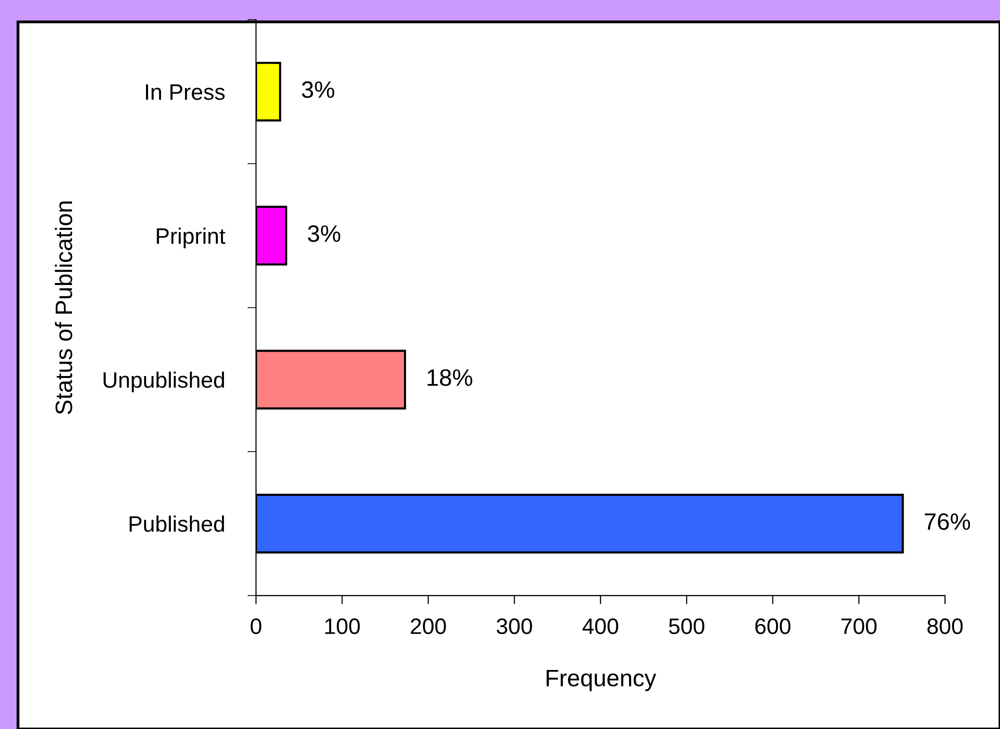  What do you see at coordinates (63, 308) in the screenshot?
I see `y-axis-title: Status of Publication` at bounding box center [63, 308].